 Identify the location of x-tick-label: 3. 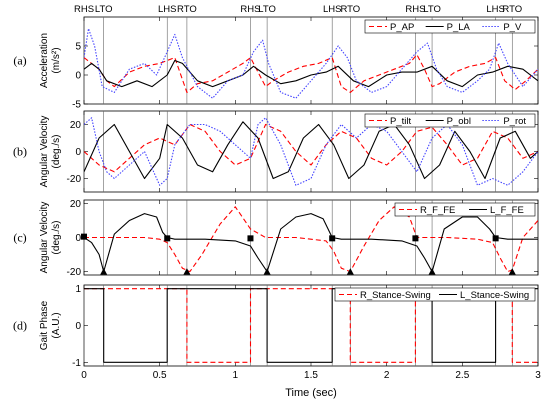
(538, 375).